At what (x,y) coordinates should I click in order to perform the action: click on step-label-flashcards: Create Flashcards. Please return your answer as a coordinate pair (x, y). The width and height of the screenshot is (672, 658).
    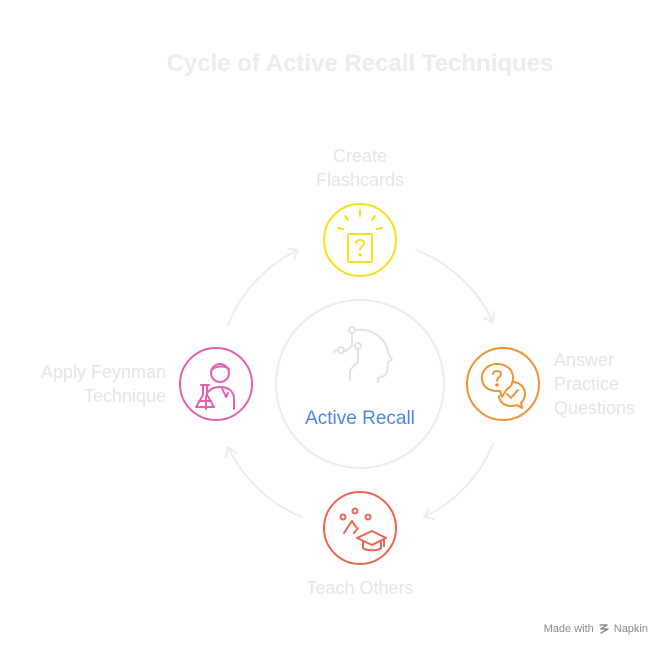
    Looking at the image, I should click on (360, 168).